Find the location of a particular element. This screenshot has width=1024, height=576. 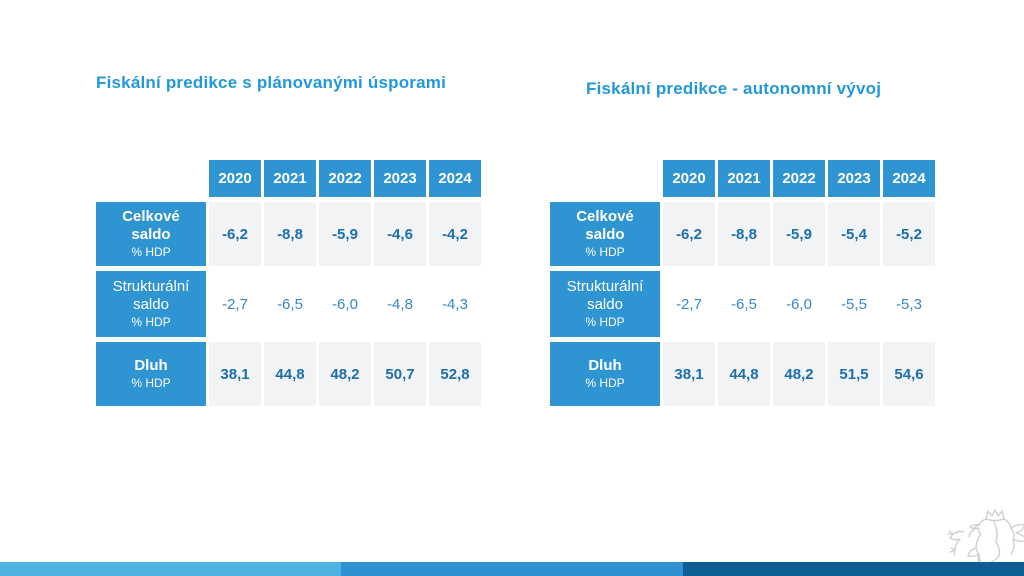

left-table-title: Fiskální predikce s plánovanými úsporami is located at coordinates (271, 82).